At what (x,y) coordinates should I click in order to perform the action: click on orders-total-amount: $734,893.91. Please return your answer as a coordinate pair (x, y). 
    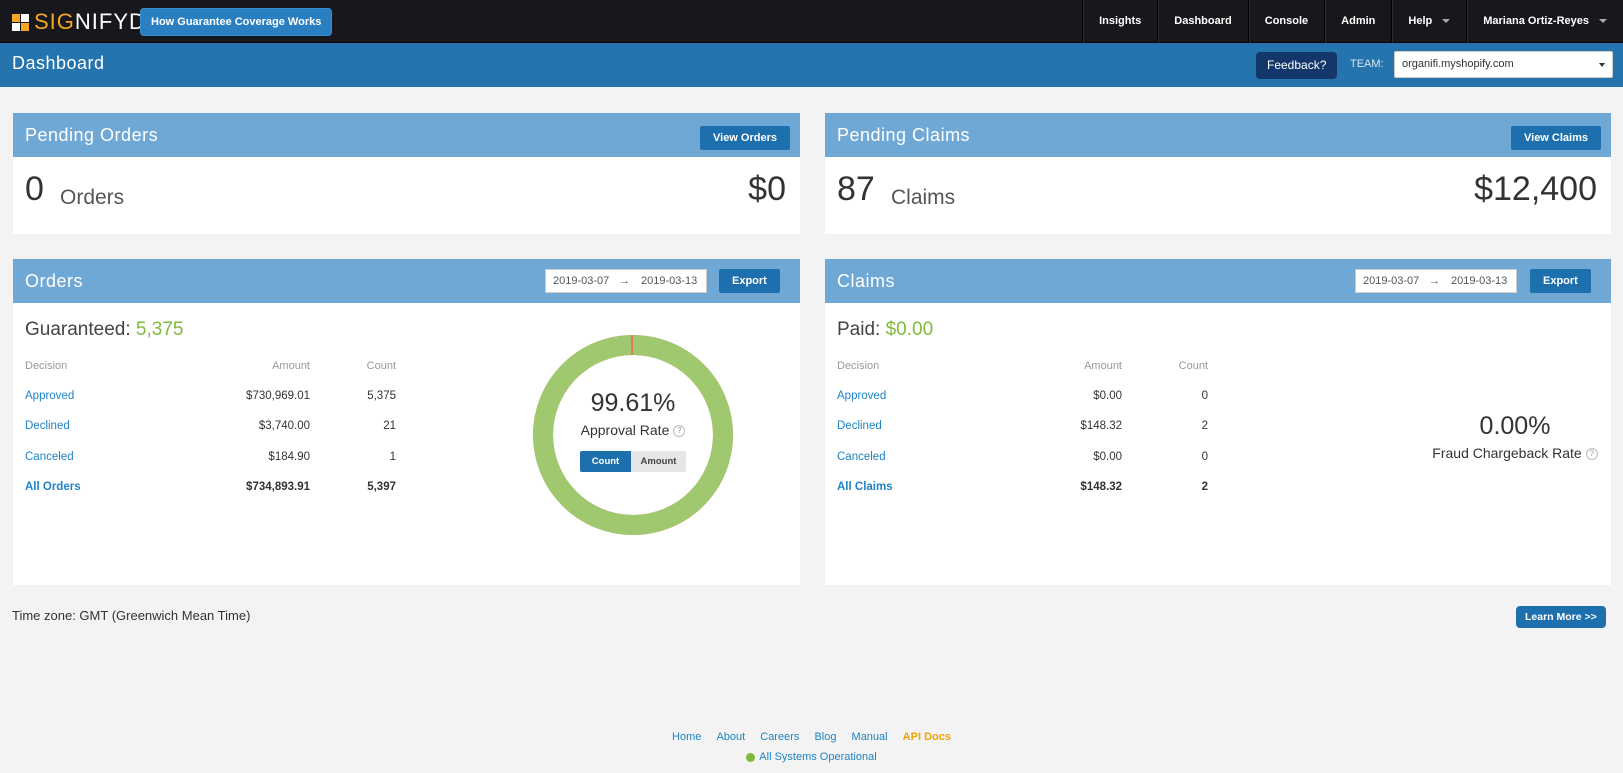
    Looking at the image, I should click on (278, 487).